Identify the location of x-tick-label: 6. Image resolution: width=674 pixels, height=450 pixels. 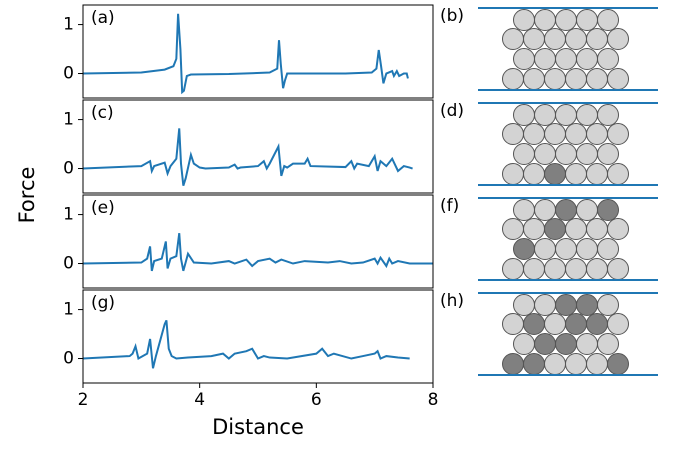
(316, 400).